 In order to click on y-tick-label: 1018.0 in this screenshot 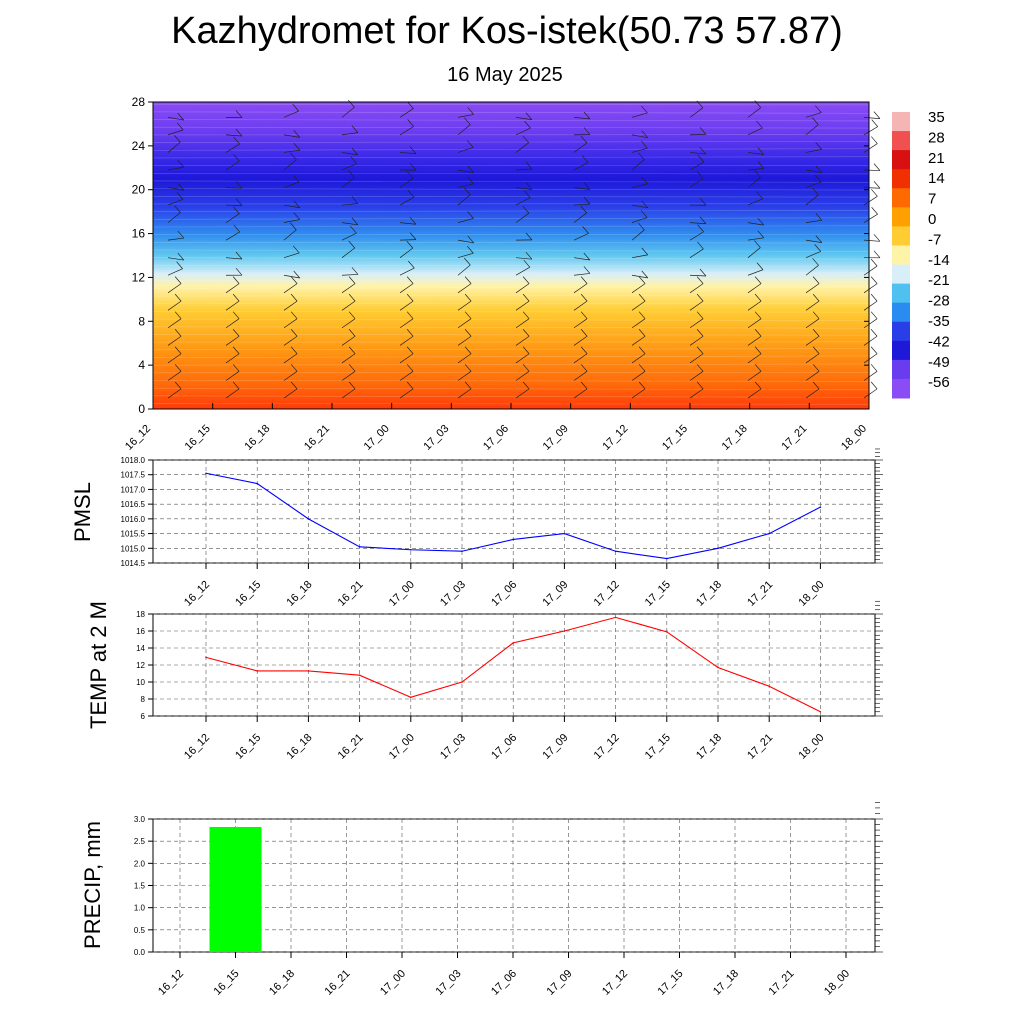, I will do `click(133, 460)`.